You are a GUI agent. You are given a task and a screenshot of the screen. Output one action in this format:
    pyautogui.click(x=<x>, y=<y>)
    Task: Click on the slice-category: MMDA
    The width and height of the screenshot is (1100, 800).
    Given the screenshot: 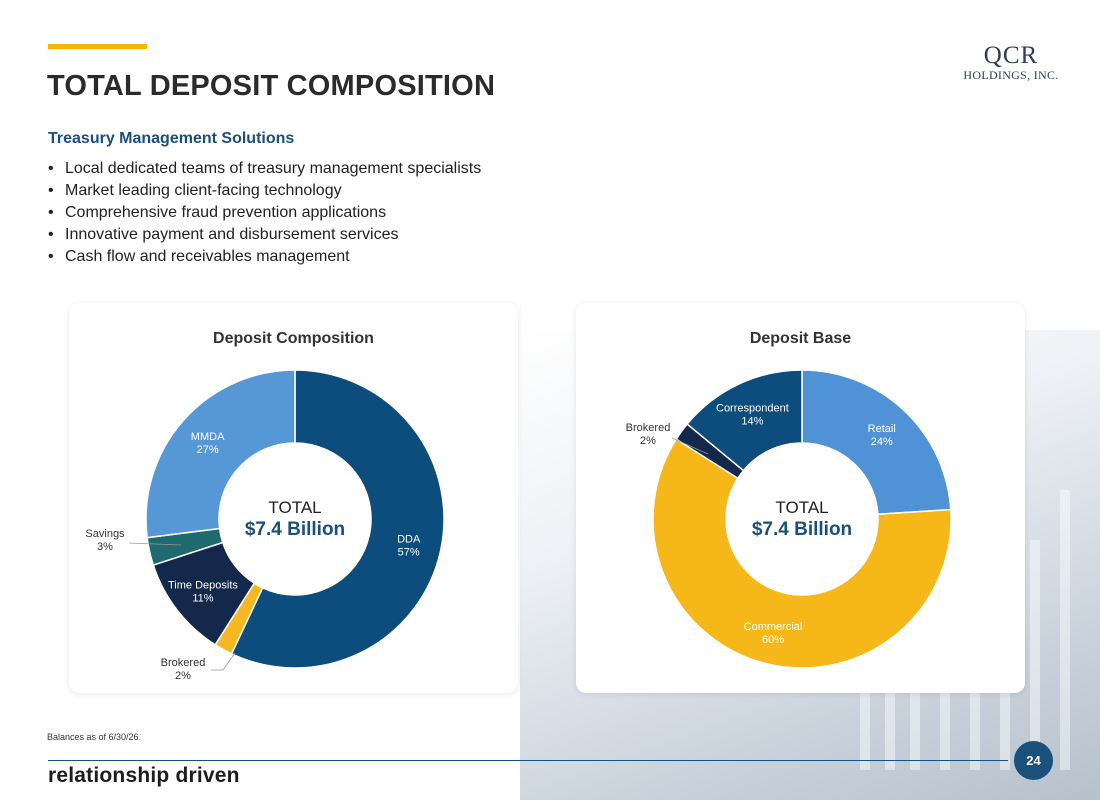 What is the action you would take?
    pyautogui.click(x=208, y=437)
    